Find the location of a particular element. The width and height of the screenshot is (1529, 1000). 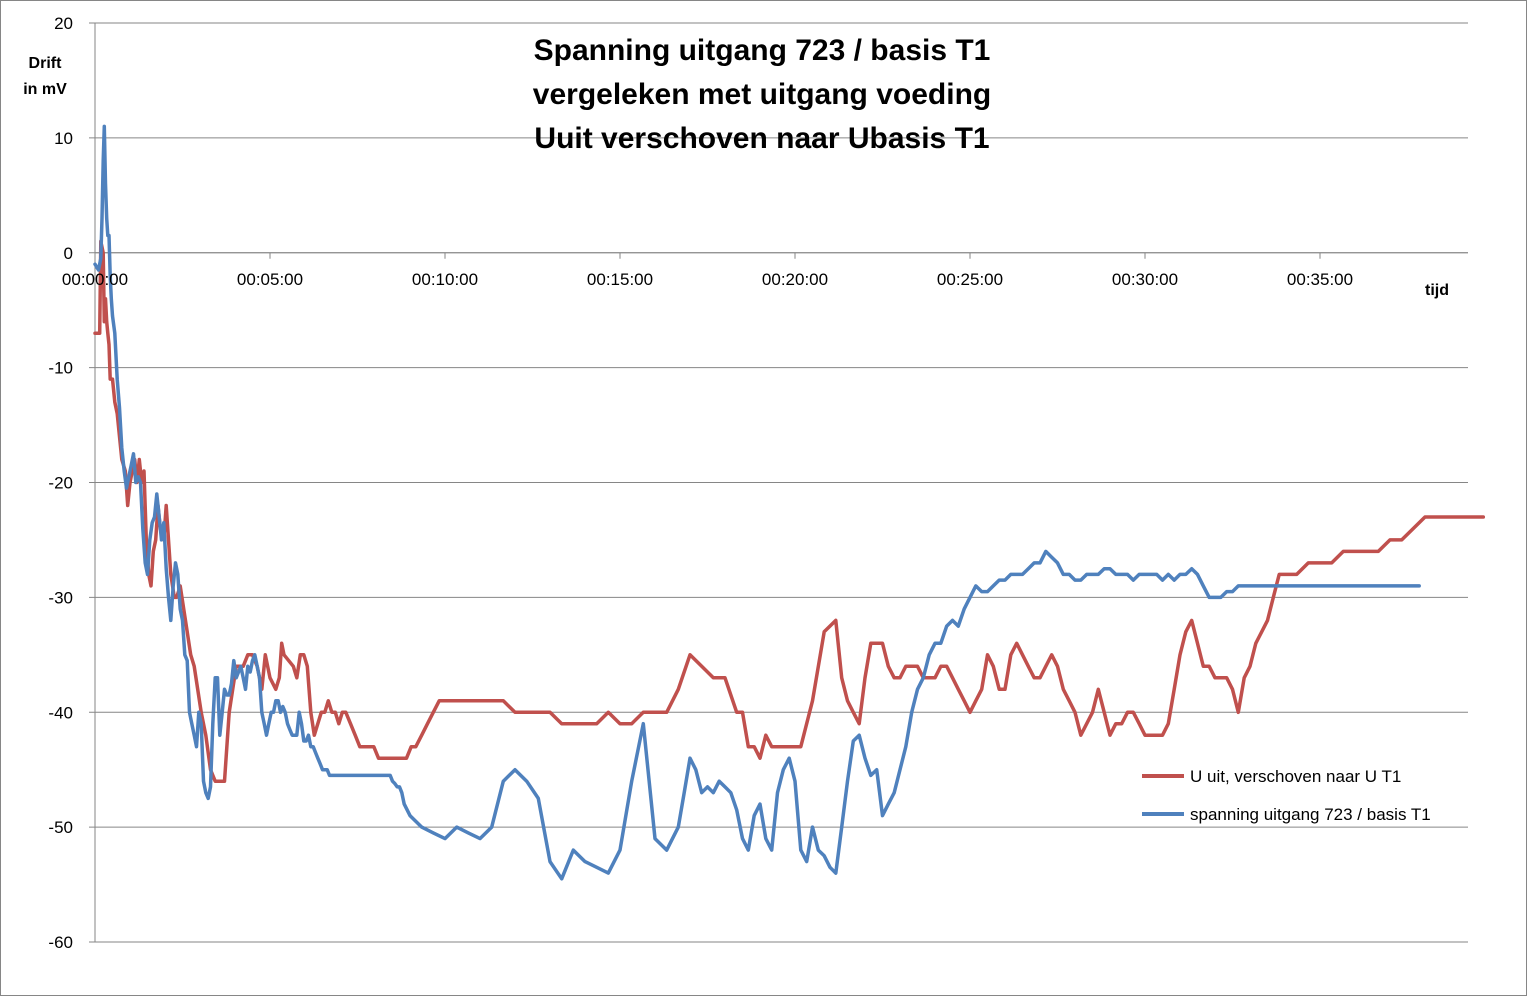

x-tick-label: 00:25:00 is located at coordinates (970, 279).